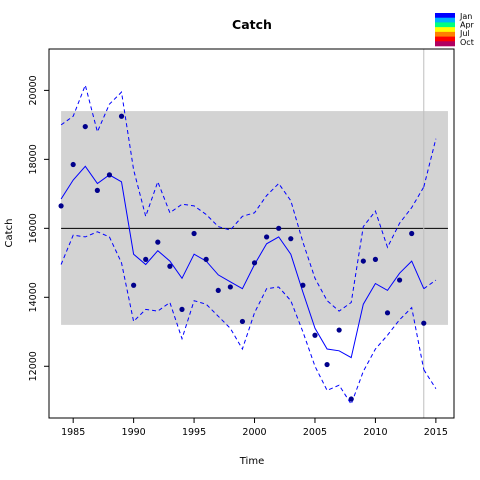  Describe the element at coordinates (467, 25) in the screenshot. I see `legend-label: Apr` at that location.